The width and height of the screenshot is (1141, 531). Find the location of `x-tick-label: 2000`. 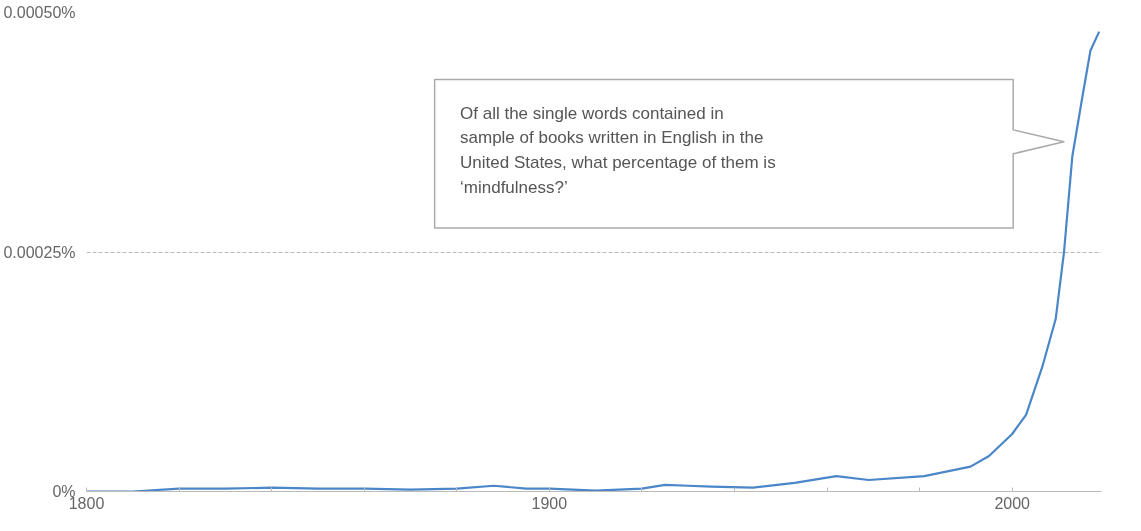

x-tick-label: 2000 is located at coordinates (1012, 503).